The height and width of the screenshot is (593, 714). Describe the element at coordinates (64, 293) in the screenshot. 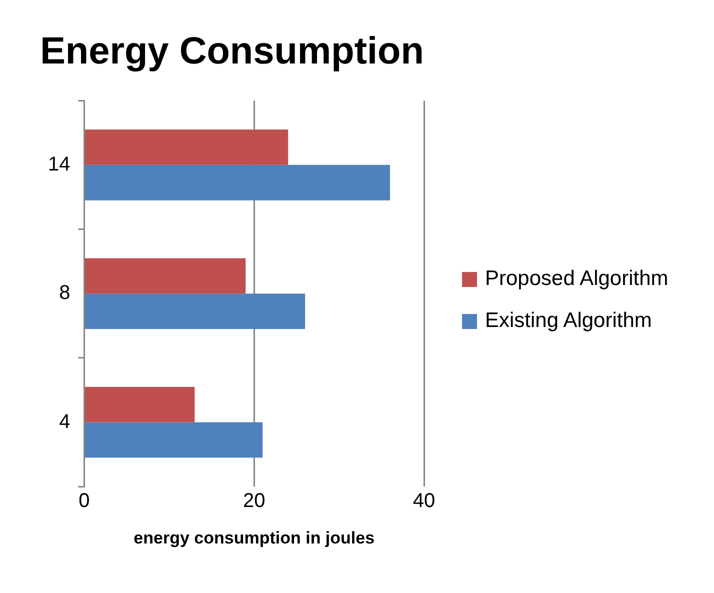

I see `y-tick-label: 8` at that location.